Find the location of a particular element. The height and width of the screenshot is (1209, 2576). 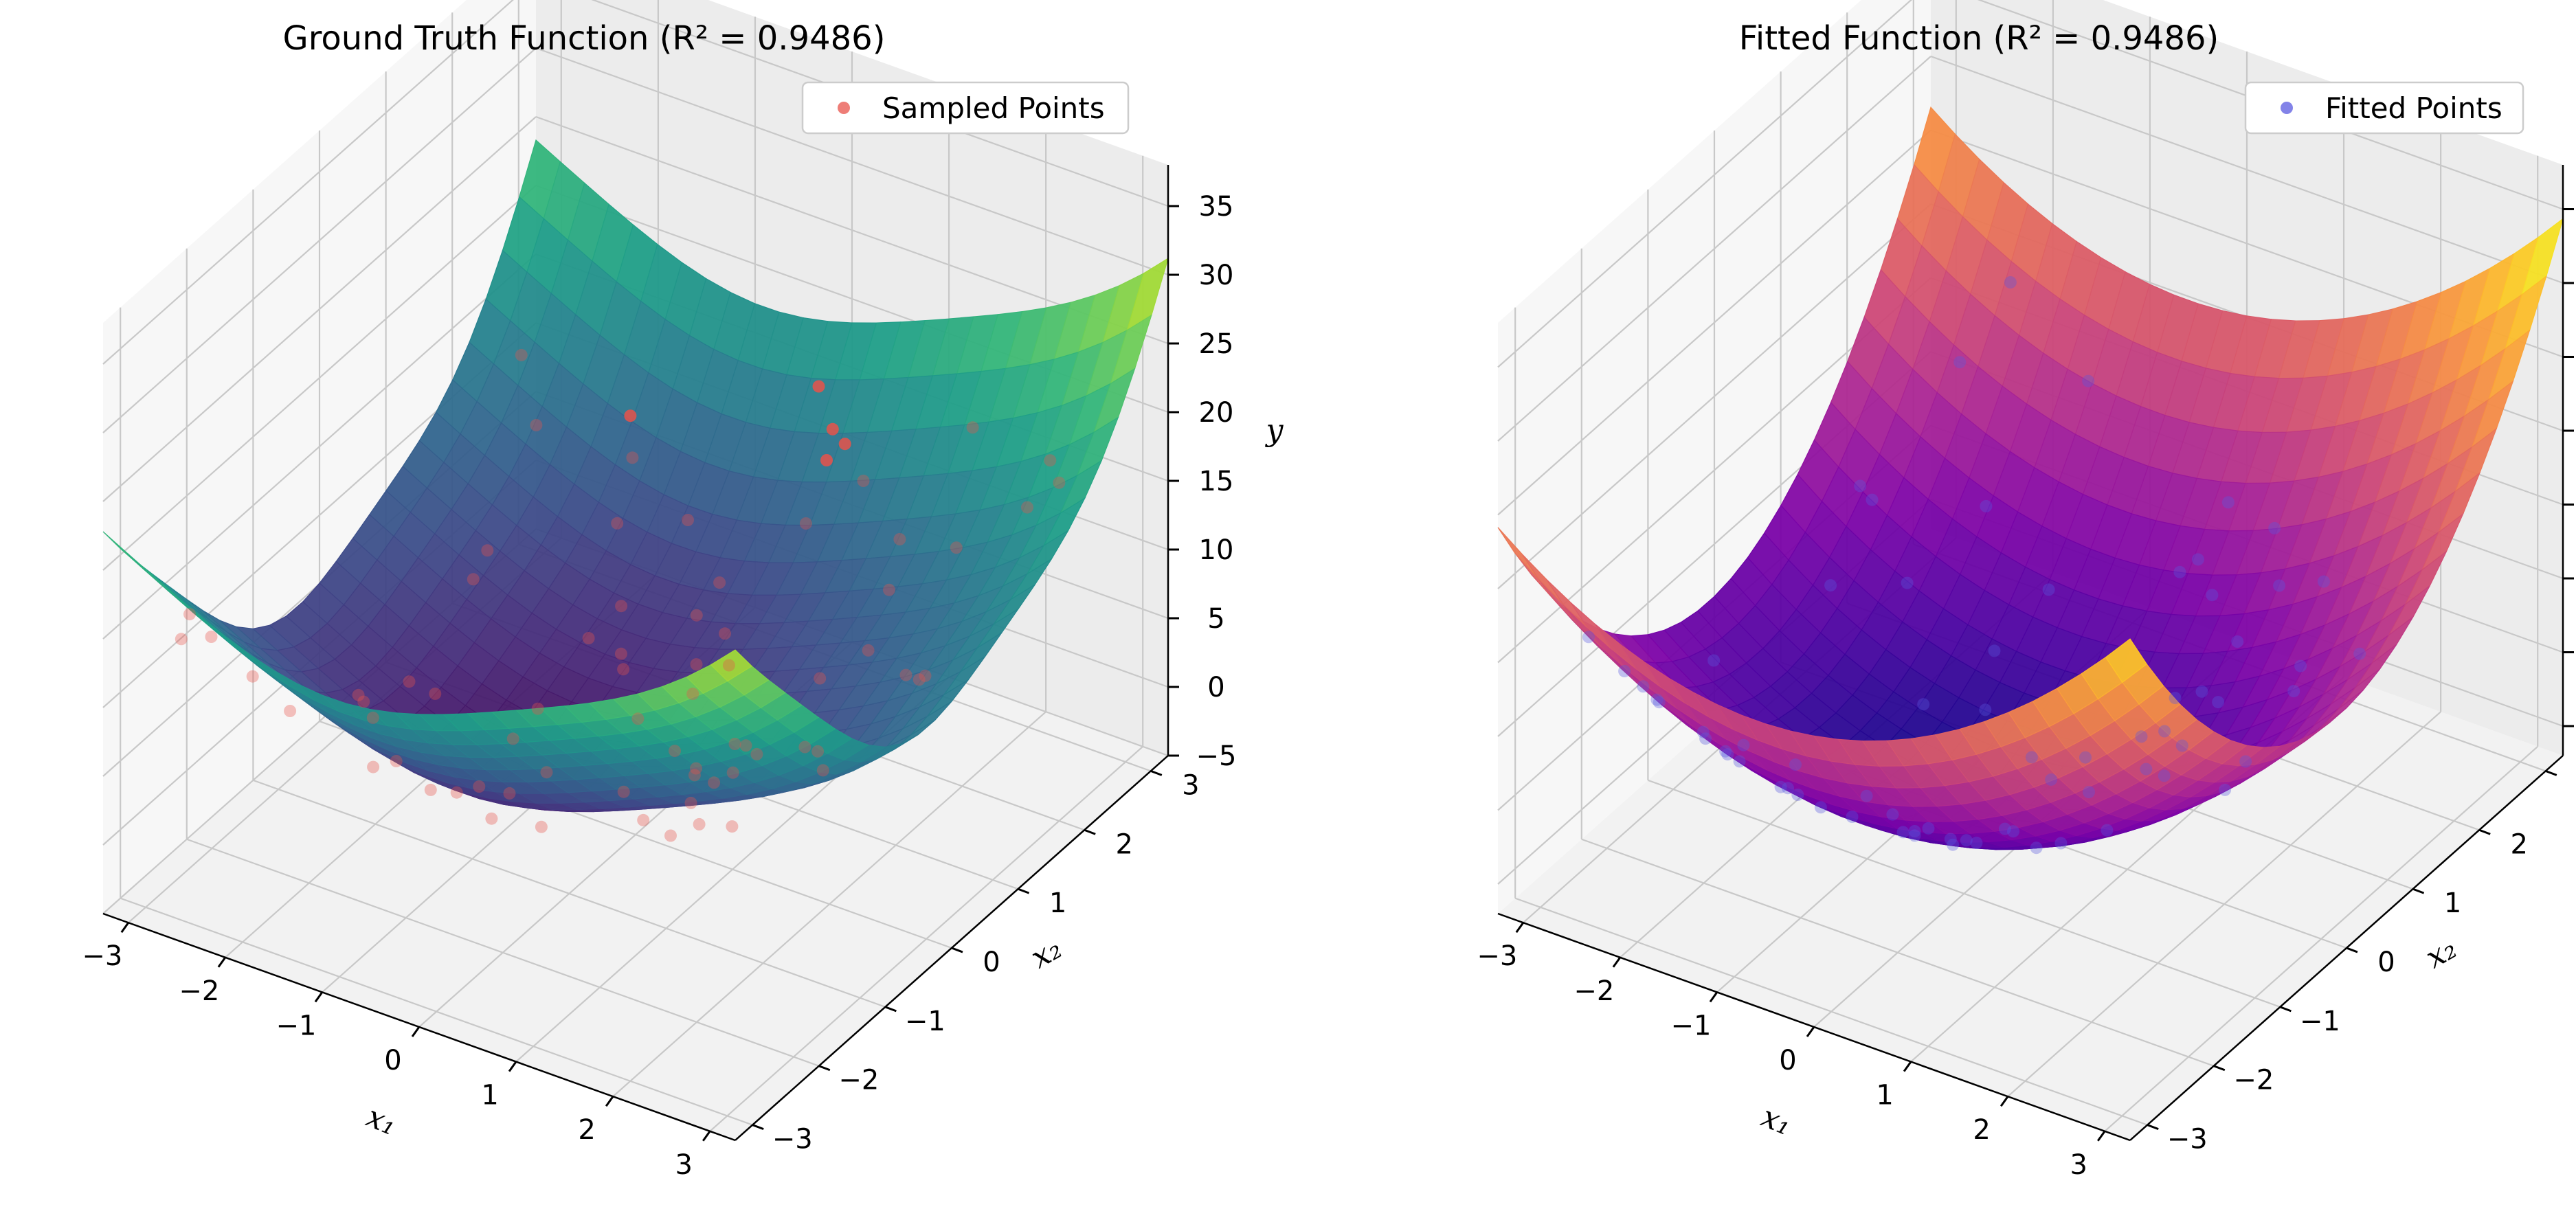

z-tick-label: 30 is located at coordinates (1216, 275).